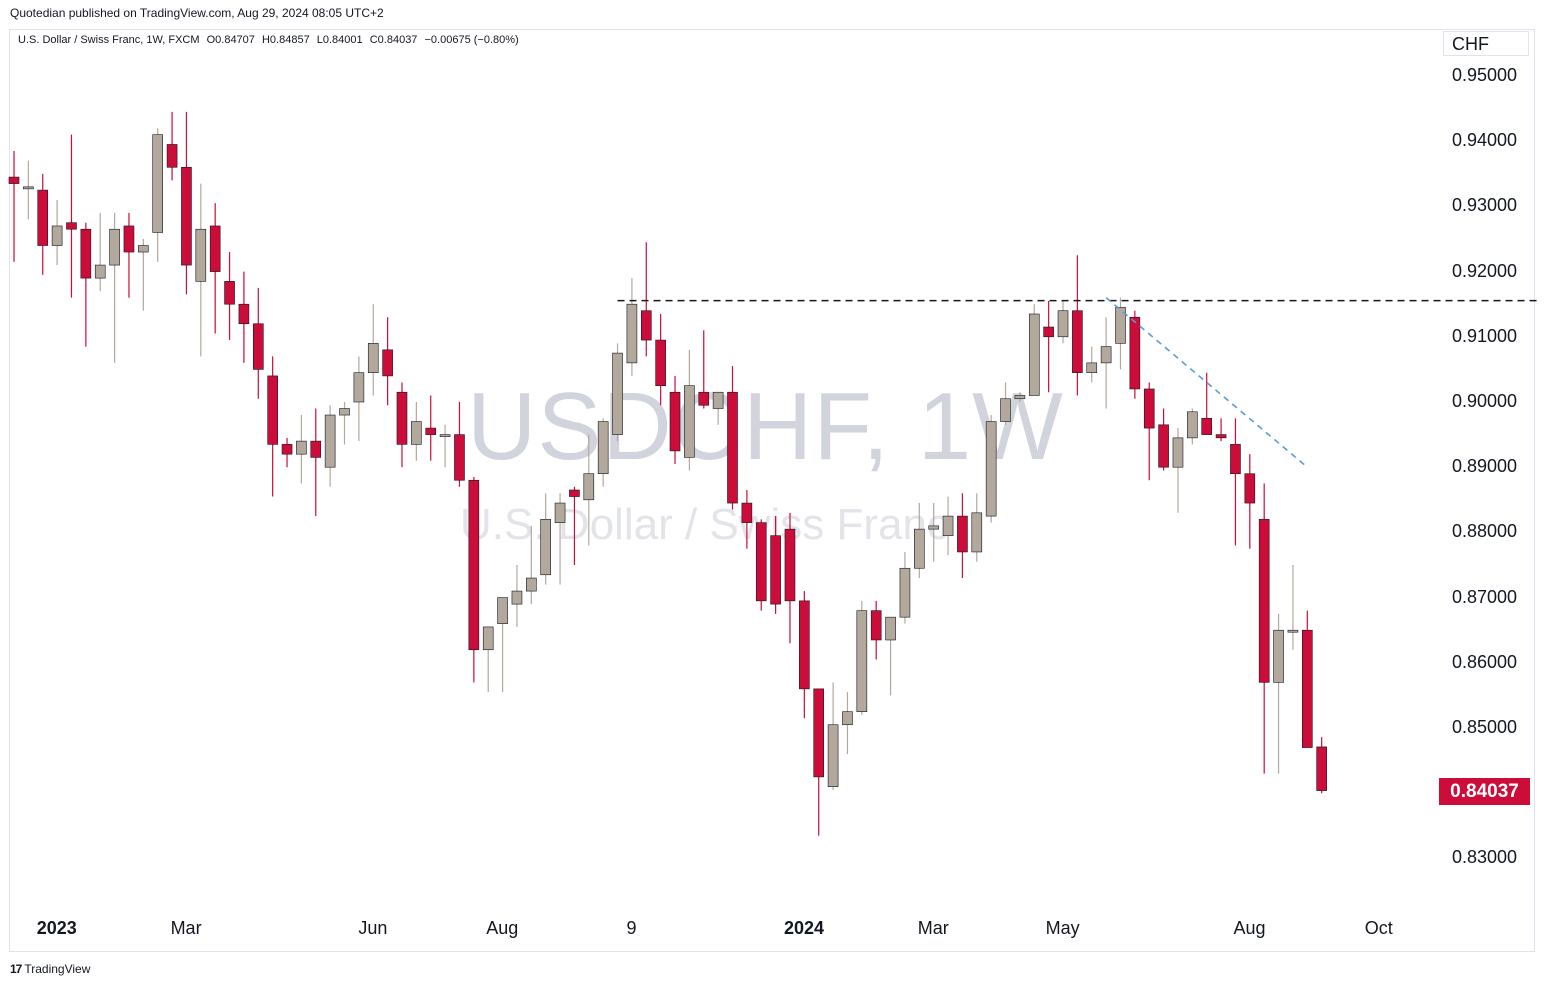  What do you see at coordinates (186, 928) in the screenshot?
I see `time-tick-label: Mar` at bounding box center [186, 928].